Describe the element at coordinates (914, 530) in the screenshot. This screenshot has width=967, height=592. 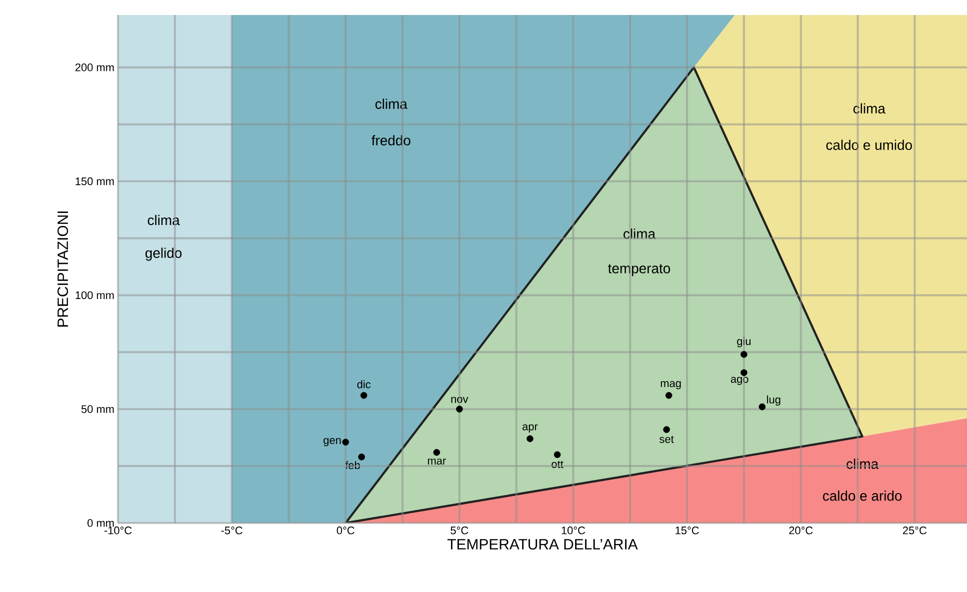
I see `x-tick-label: 25°C` at that location.